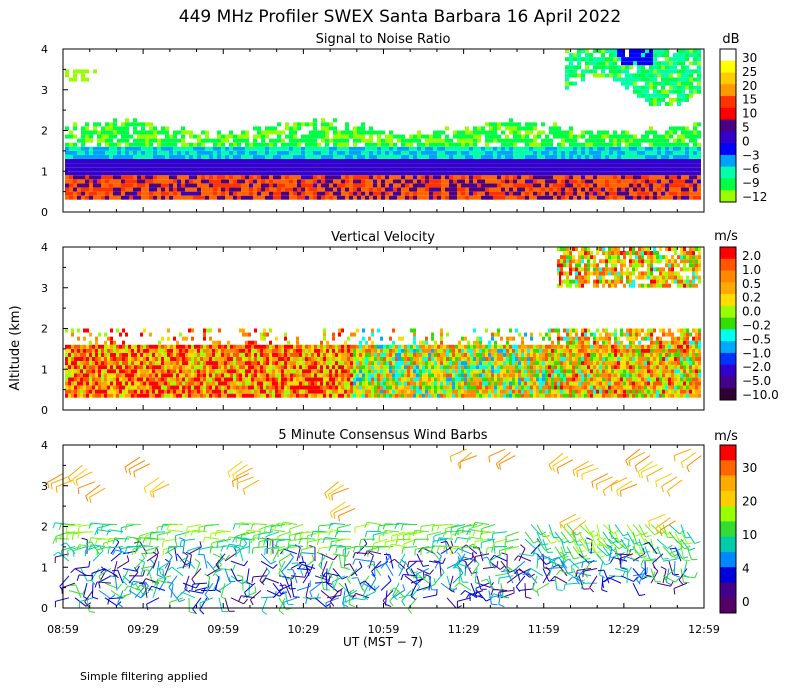 Image resolution: width=800 pixels, height=700 pixels. I want to click on colorbar-label: −10.0, so click(760, 395).